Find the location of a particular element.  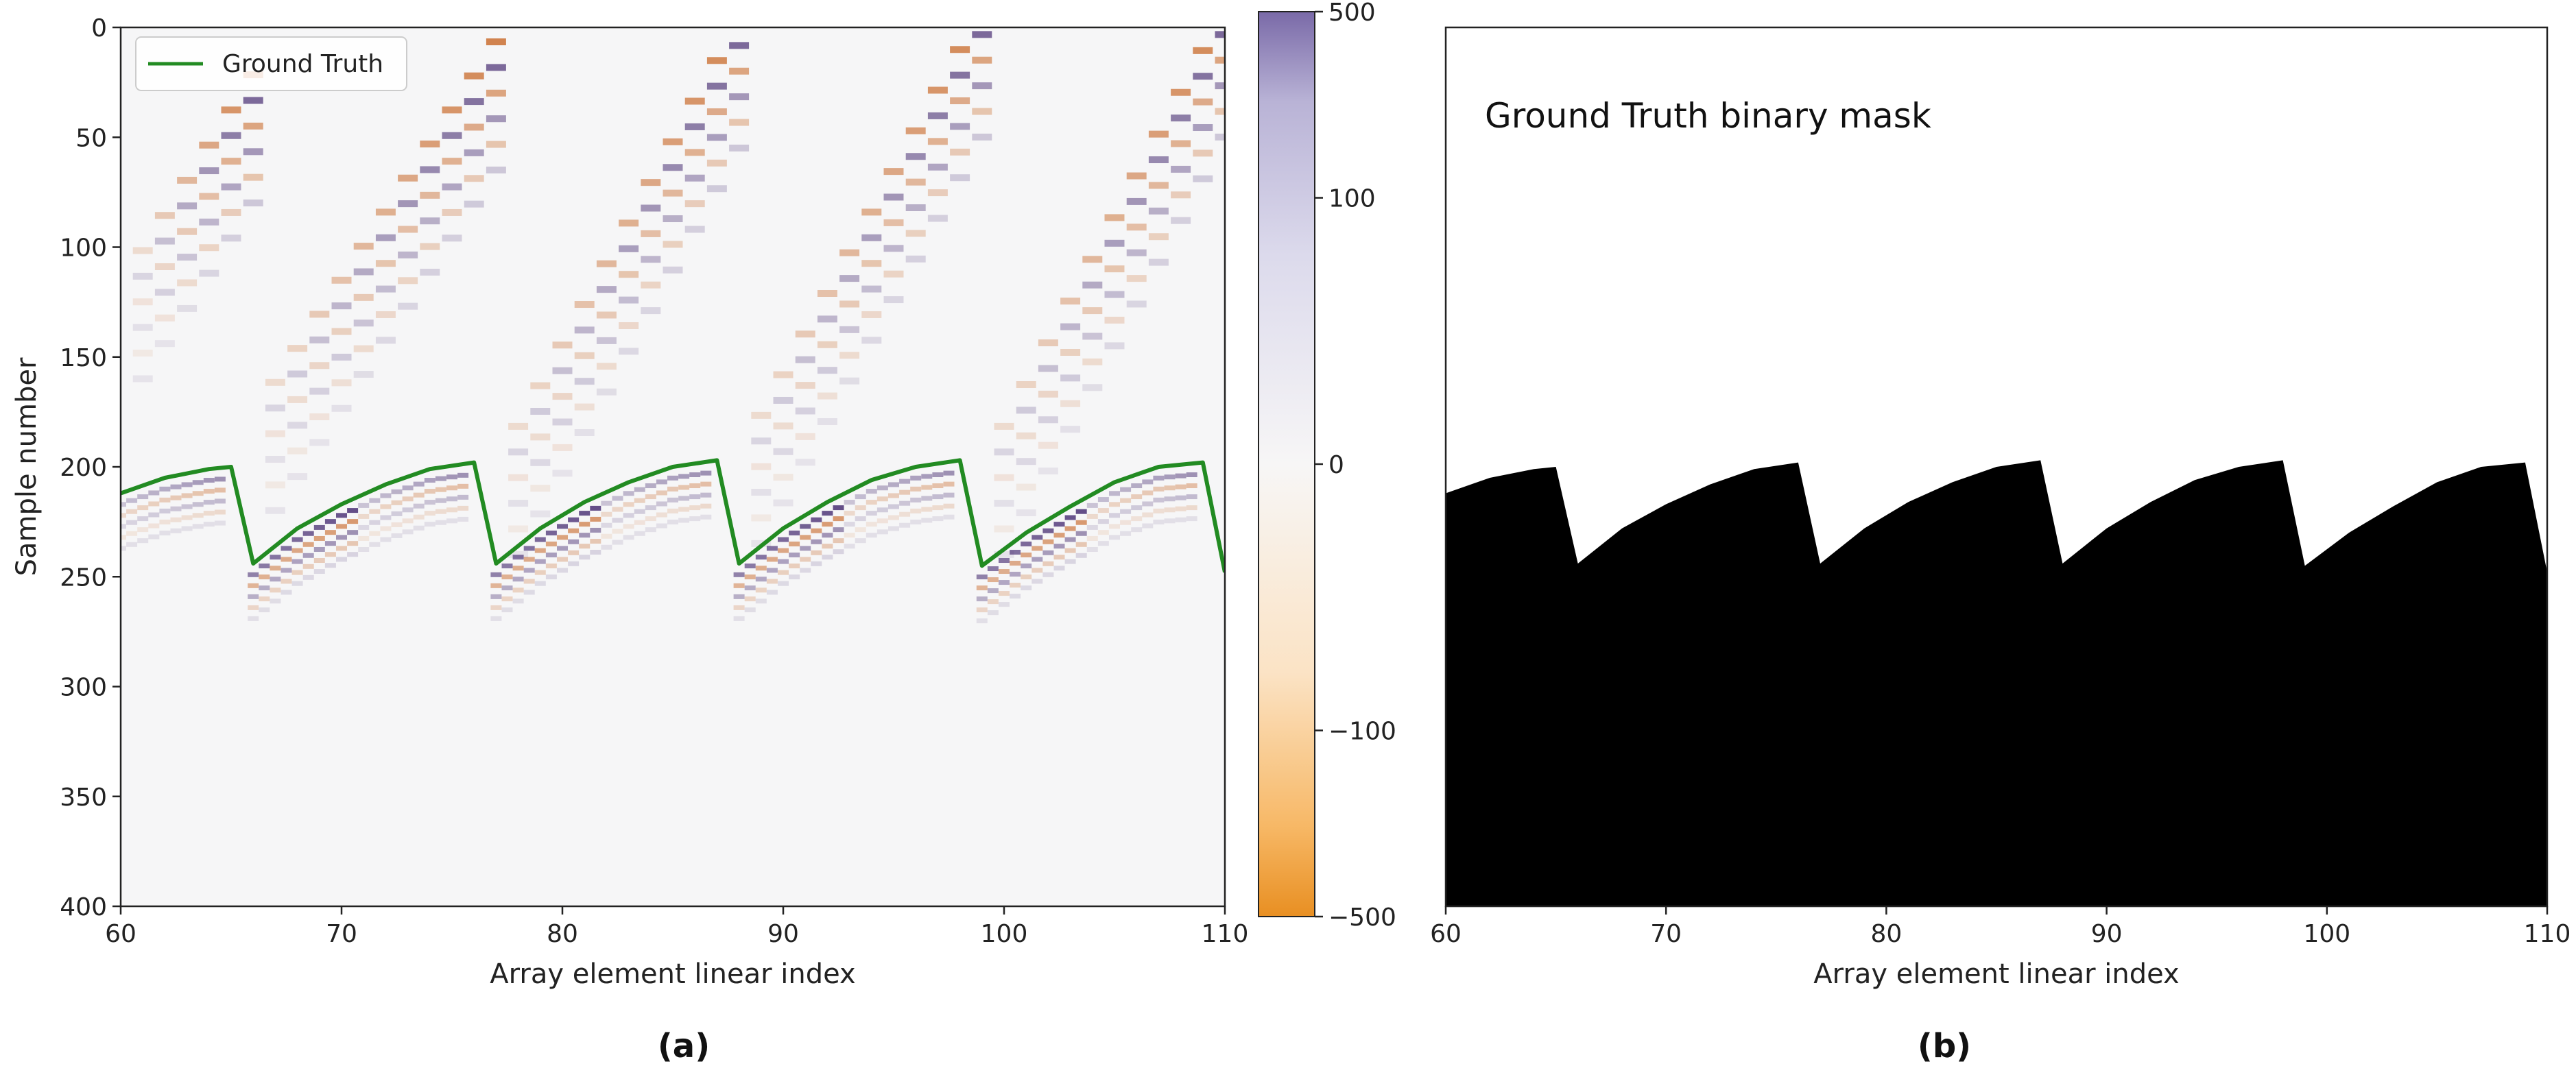

panel-b-annotation: Ground Truth binary mask is located at coordinates (1708, 116).